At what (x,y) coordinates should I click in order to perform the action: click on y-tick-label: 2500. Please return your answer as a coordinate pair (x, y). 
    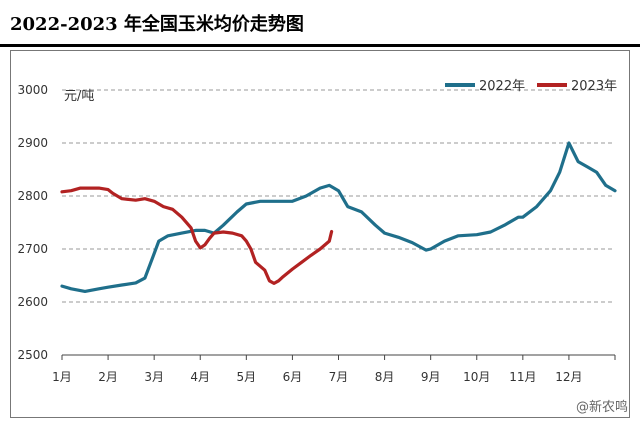
    Looking at the image, I should click on (32, 355).